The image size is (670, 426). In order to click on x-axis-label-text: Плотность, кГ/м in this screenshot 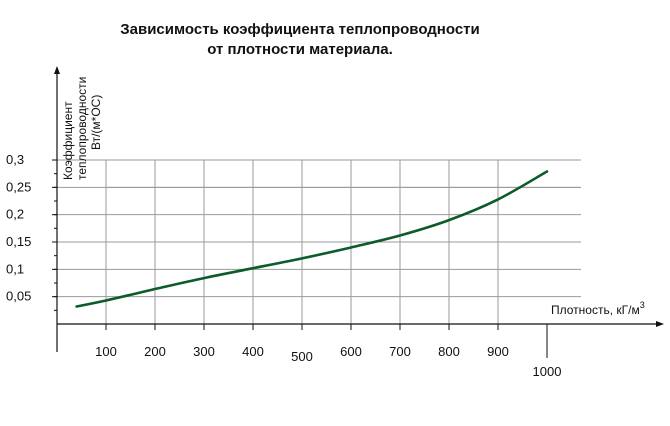, I will do `click(595, 310)`.